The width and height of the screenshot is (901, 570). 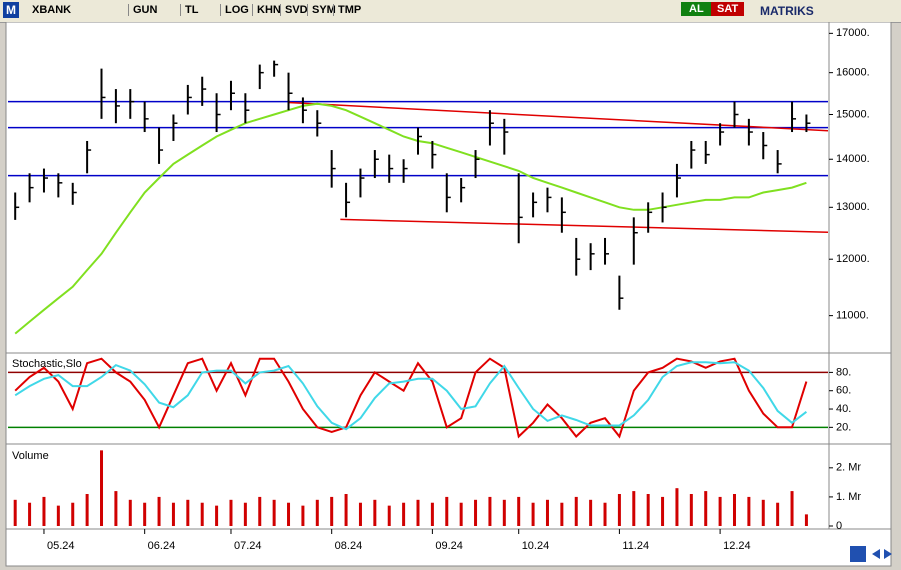 What do you see at coordinates (728, 9) in the screenshot?
I see `sell-button: SAT` at bounding box center [728, 9].